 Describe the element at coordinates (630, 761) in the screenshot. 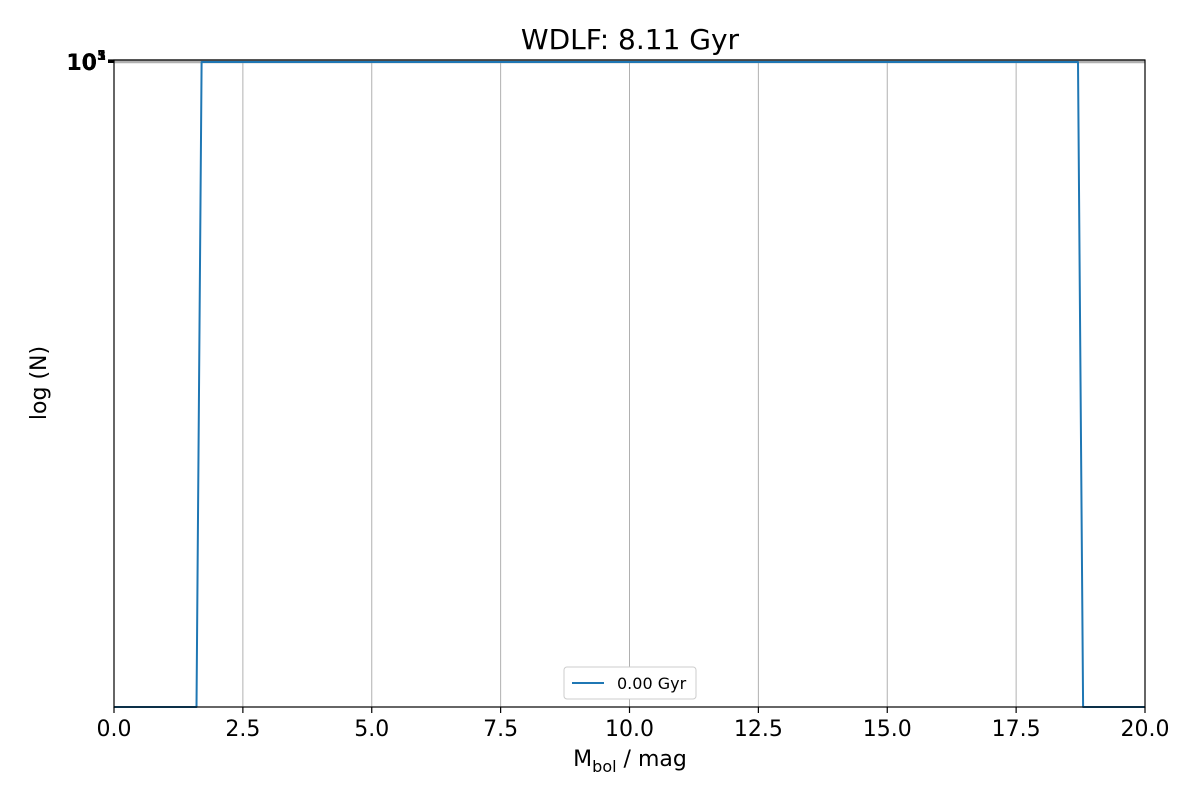

I see `x-axis-label: Mbol / mag` at that location.